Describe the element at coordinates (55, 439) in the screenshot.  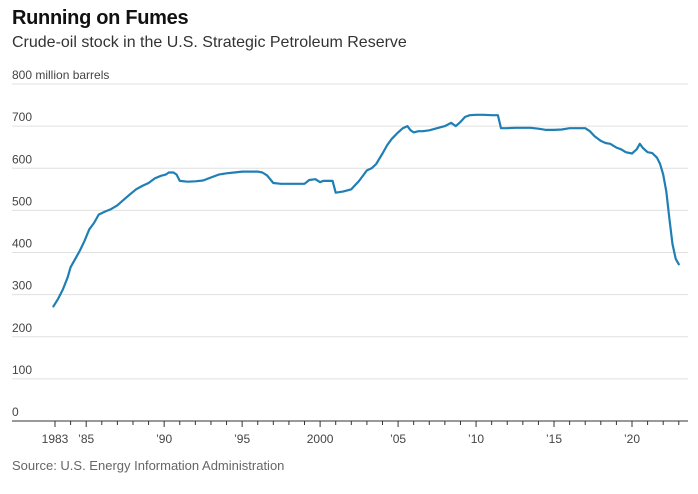
I see `x-tick-label: 1983` at that location.